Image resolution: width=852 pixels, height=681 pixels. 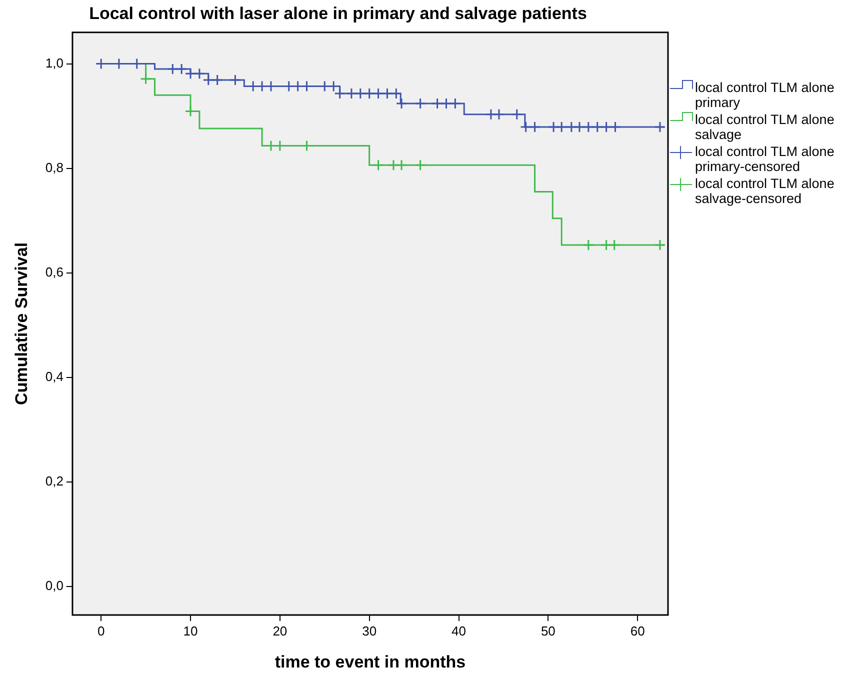 What do you see at coordinates (637, 630) in the screenshot?
I see `x-tick-label: 60` at bounding box center [637, 630].